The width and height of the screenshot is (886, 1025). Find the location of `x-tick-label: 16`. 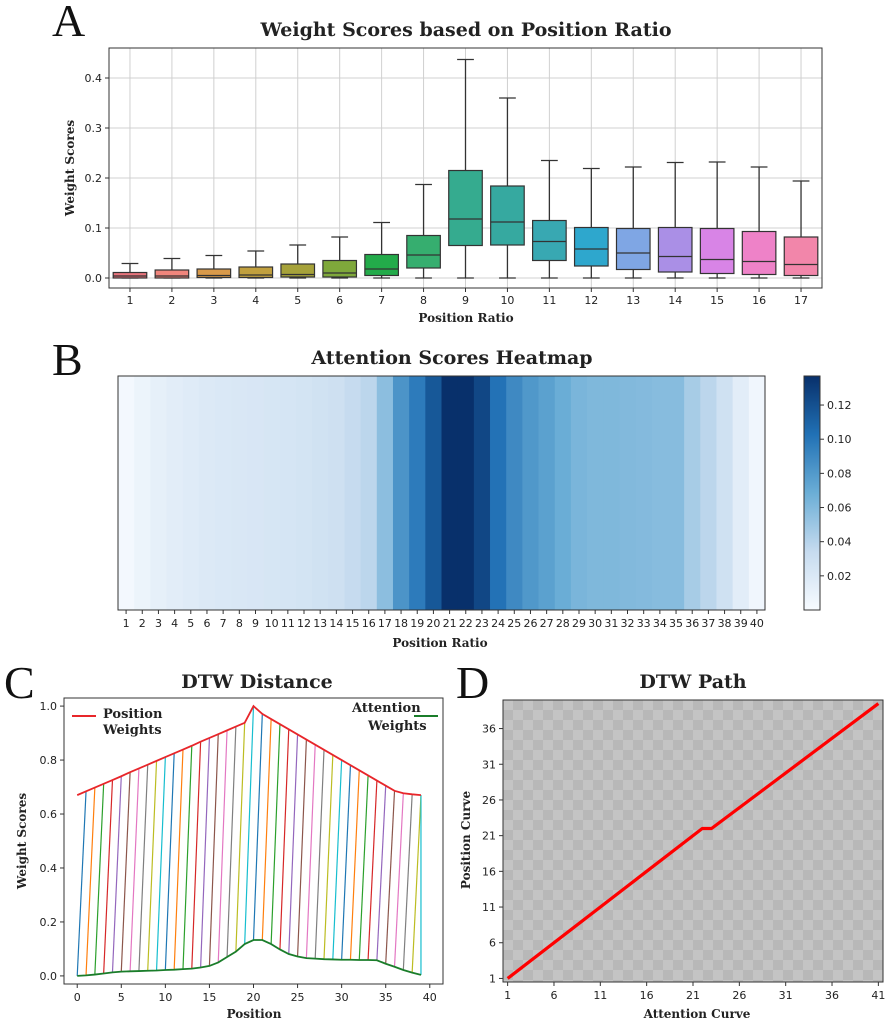

x-tick-label: 16 is located at coordinates (369, 623).